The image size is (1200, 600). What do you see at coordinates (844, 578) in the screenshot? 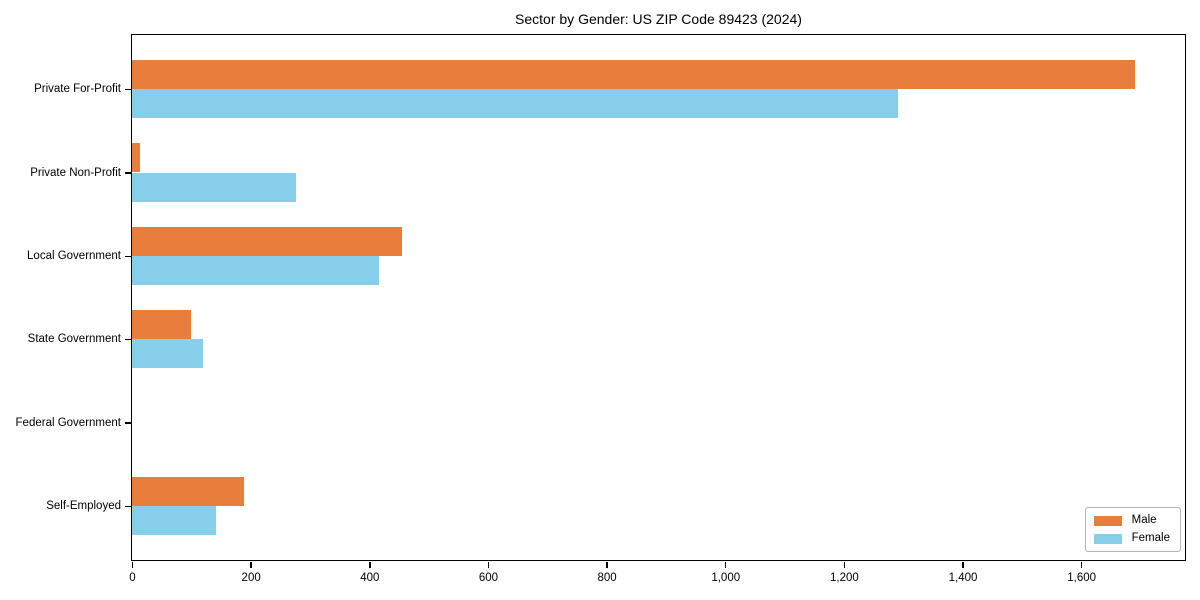
I see `x-tick-label: 1,200` at bounding box center [844, 578].